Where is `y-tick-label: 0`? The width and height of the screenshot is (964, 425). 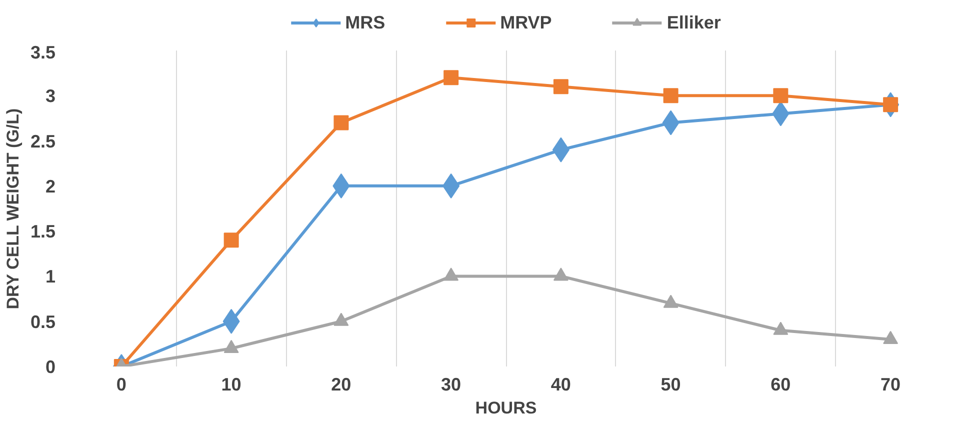
y-tick-label: 0 is located at coordinates (50, 367).